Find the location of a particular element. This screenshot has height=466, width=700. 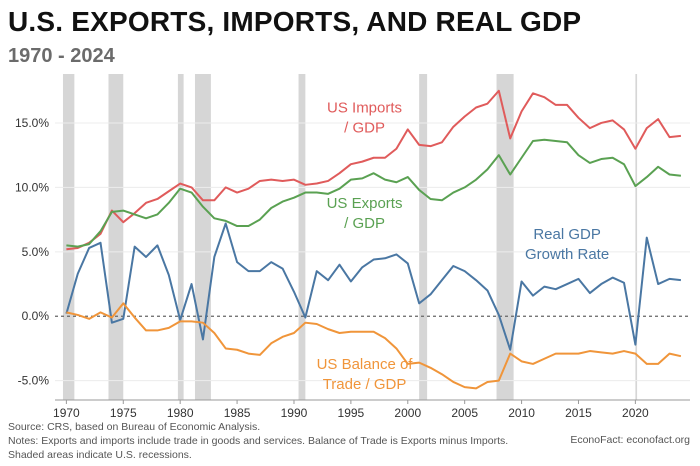

x-tick-label: 1975 is located at coordinates (123, 413).